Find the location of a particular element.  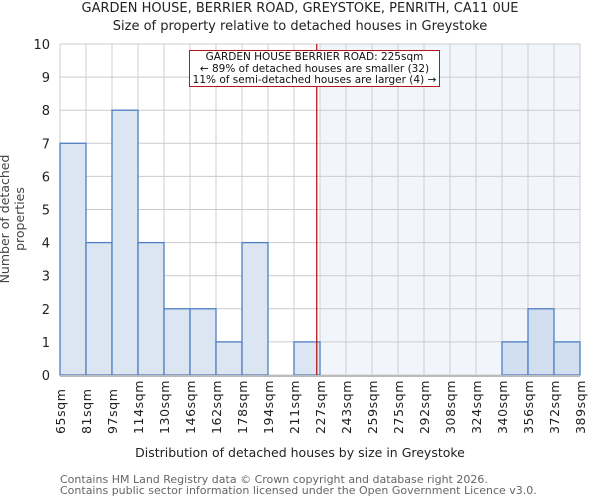

x-tick-label: 324sqm is located at coordinates (476, 407).